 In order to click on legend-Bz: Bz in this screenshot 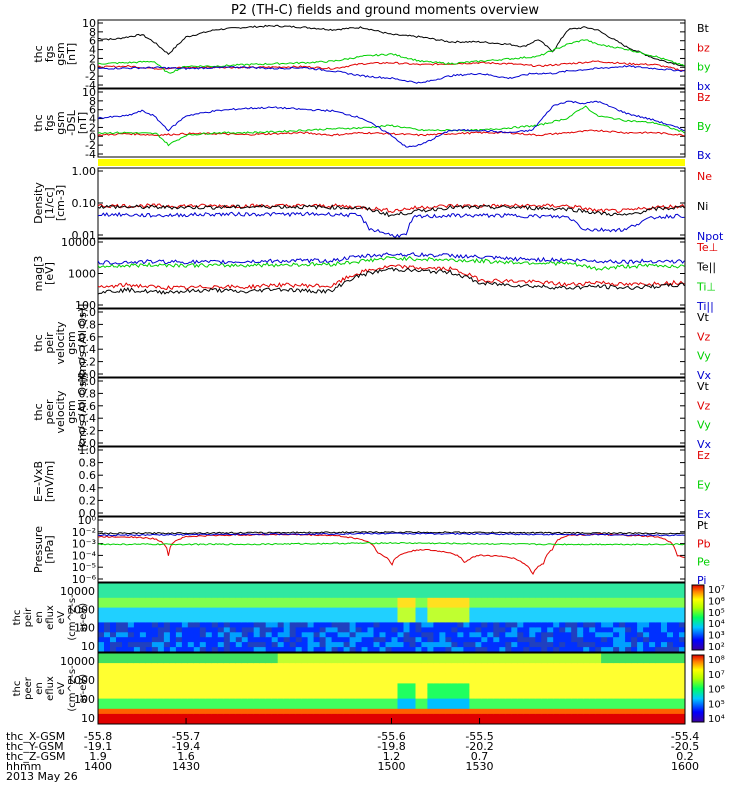, I will do `click(704, 97)`.